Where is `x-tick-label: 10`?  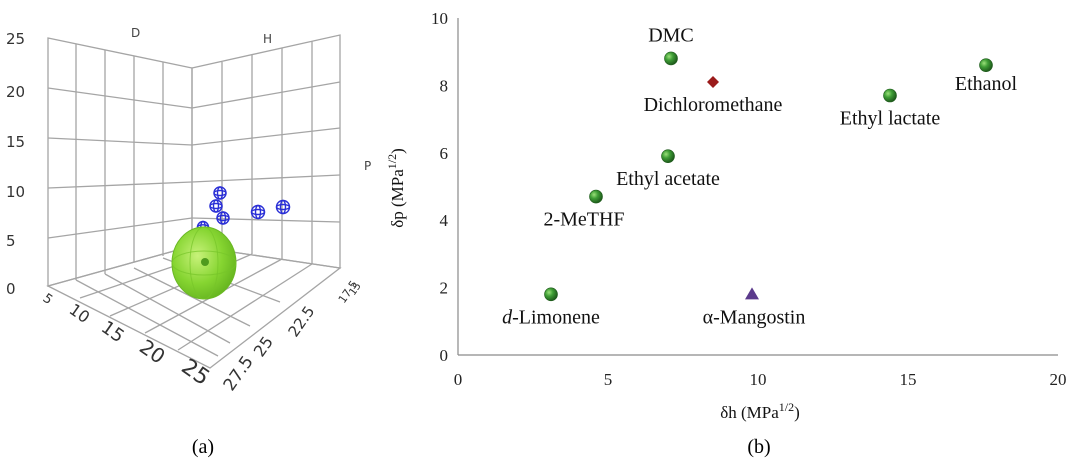 x-tick-label: 10 is located at coordinates (758, 379).